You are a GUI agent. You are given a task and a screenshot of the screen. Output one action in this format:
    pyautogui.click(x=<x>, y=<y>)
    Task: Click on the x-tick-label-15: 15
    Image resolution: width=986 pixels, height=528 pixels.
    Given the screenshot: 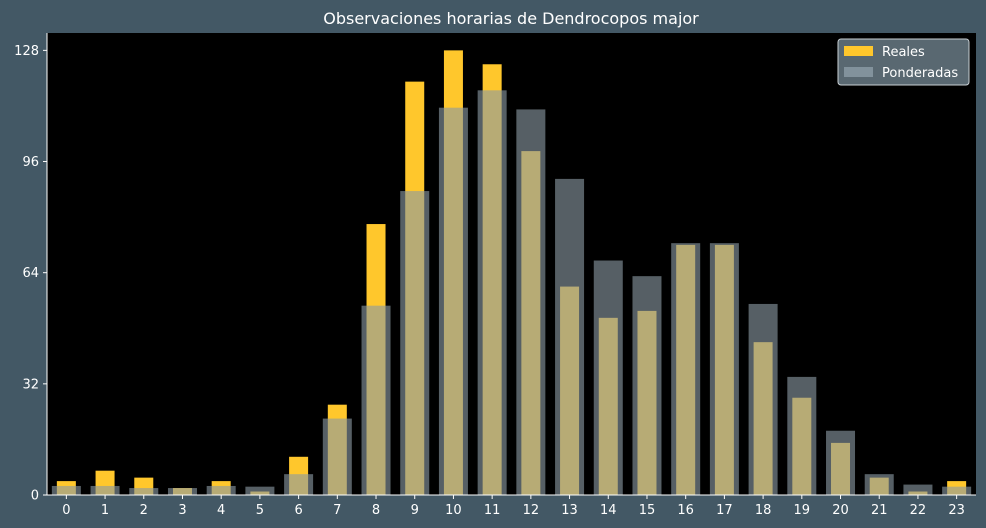 What is the action you would take?
    pyautogui.click(x=647, y=510)
    